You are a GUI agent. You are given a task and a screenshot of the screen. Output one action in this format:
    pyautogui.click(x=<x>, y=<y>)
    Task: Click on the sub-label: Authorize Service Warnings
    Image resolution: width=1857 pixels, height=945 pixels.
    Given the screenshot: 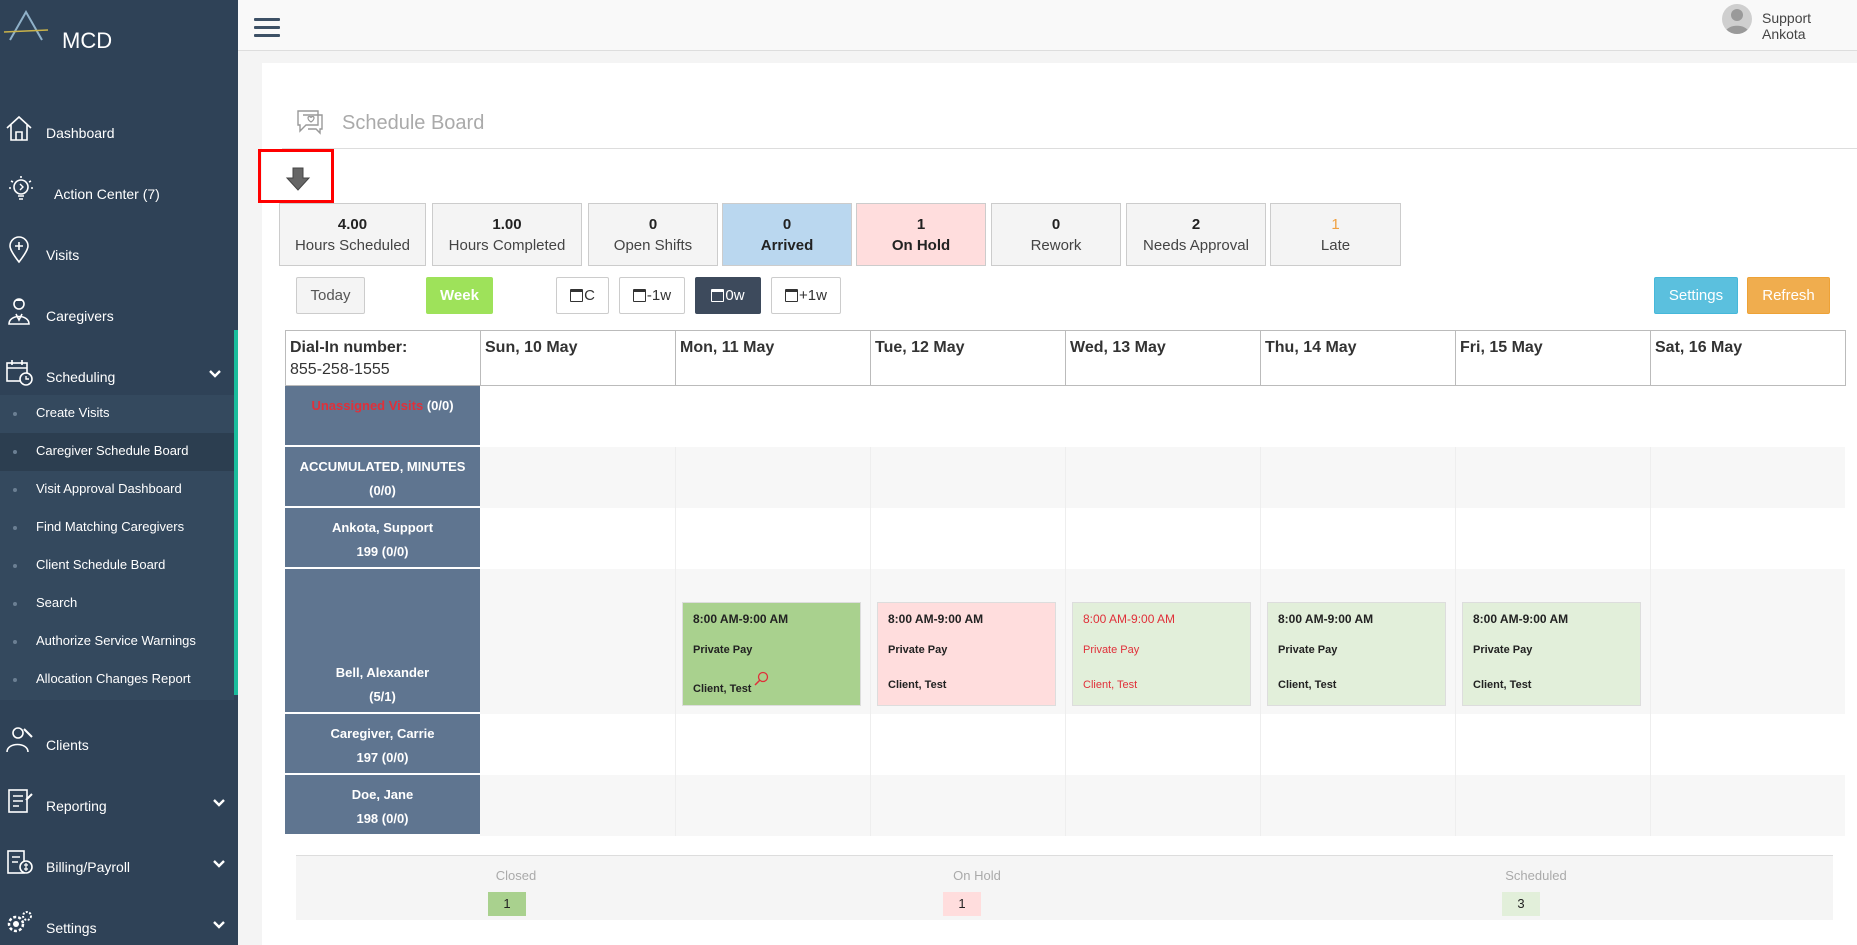 What is the action you would take?
    pyautogui.click(x=116, y=640)
    